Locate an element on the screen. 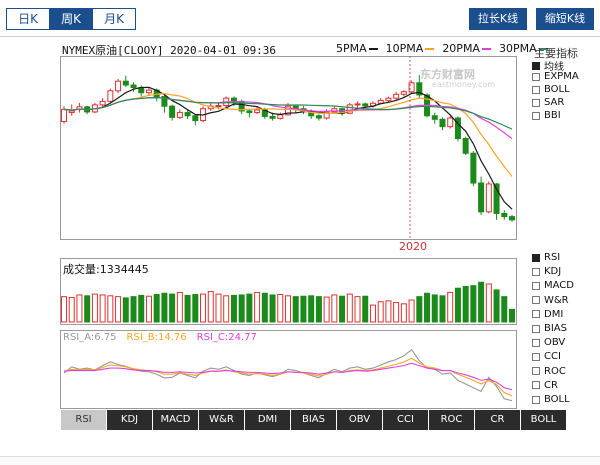 The image size is (600, 465). main-indicator-sar: SAR is located at coordinates (548, 102).